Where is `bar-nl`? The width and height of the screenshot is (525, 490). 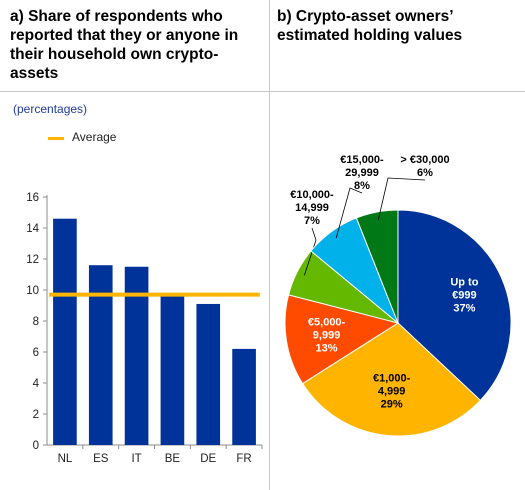
bar-nl is located at coordinates (65, 331).